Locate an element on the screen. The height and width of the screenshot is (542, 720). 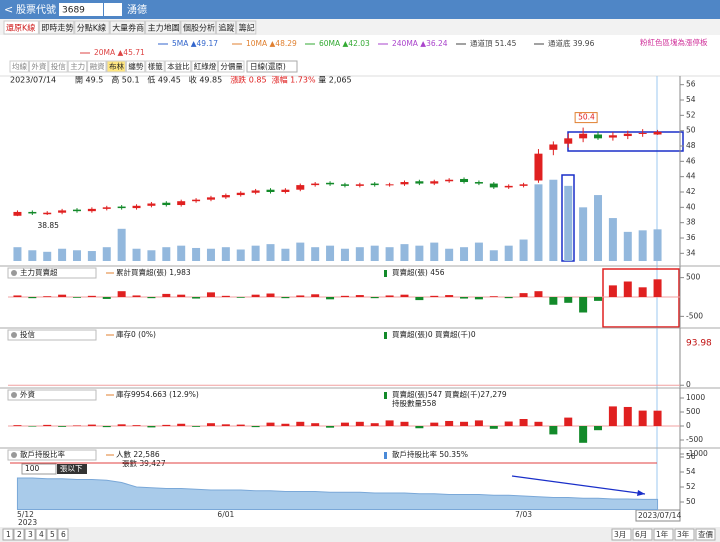
panel-title: 散戶持股比率 is located at coordinates (42, 454).